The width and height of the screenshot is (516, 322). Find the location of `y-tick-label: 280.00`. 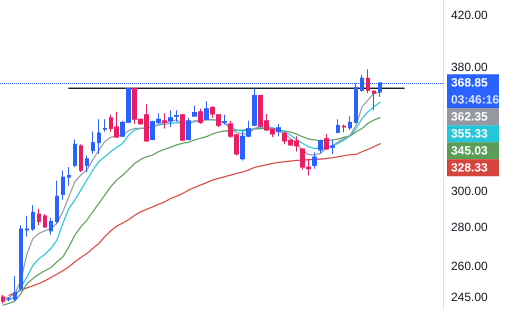

y-tick-label: 280.00 is located at coordinates (469, 227).